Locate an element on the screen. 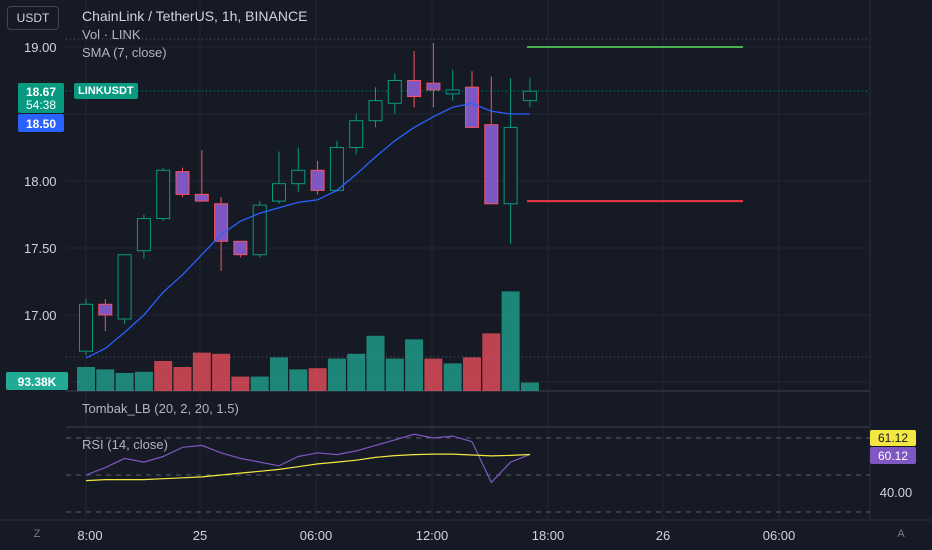  currency-button: USDT is located at coordinates (33, 18).